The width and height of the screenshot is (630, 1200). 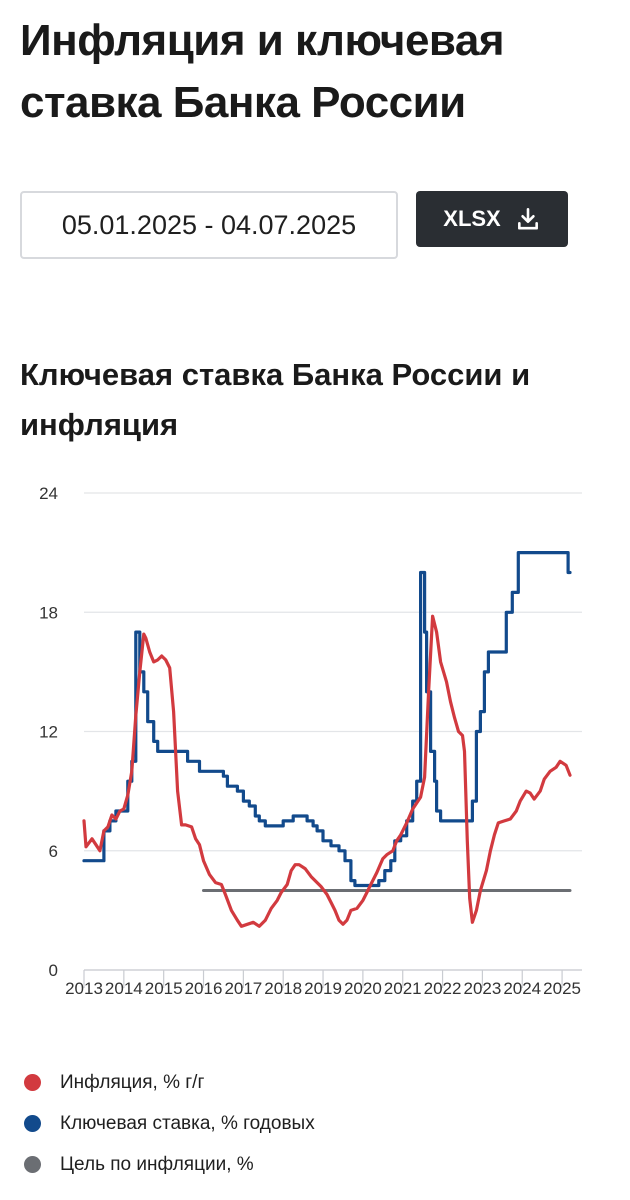 I want to click on x-tick-label: 2017, so click(x=243, y=988).